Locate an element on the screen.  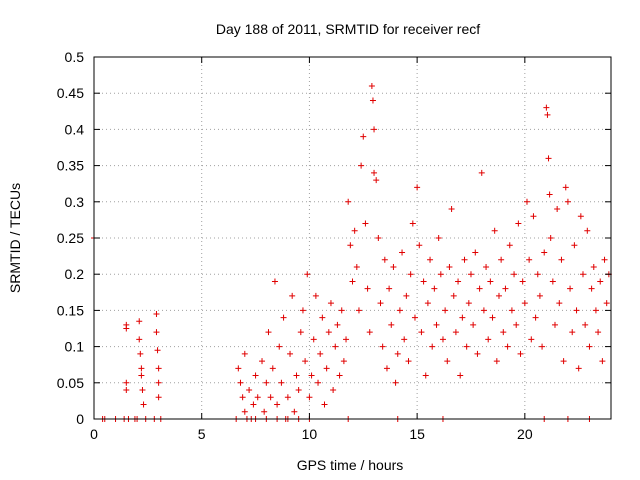
x-tick-label: 20 is located at coordinates (525, 434).